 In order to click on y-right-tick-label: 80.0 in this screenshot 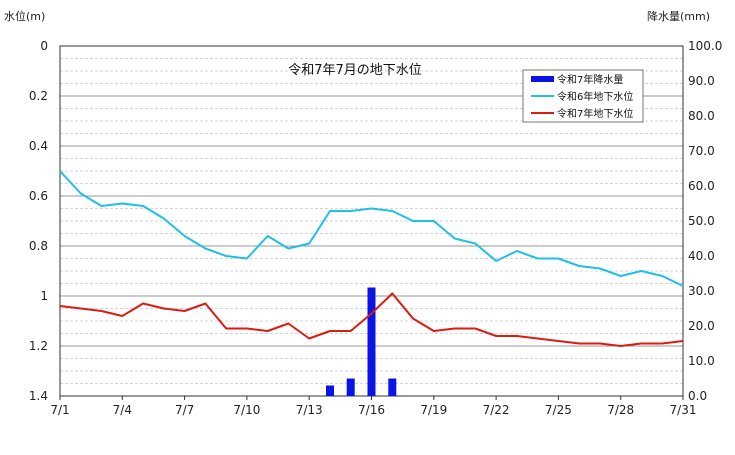, I will do `click(701, 116)`.